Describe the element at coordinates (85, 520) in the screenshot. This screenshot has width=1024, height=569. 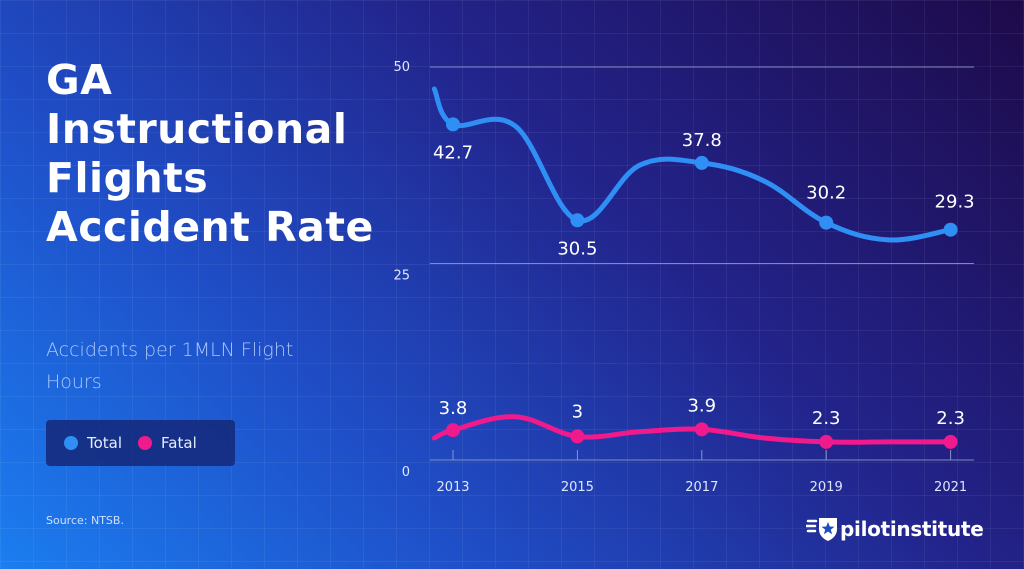
I see `source-note: Source: NTSB.` at that location.